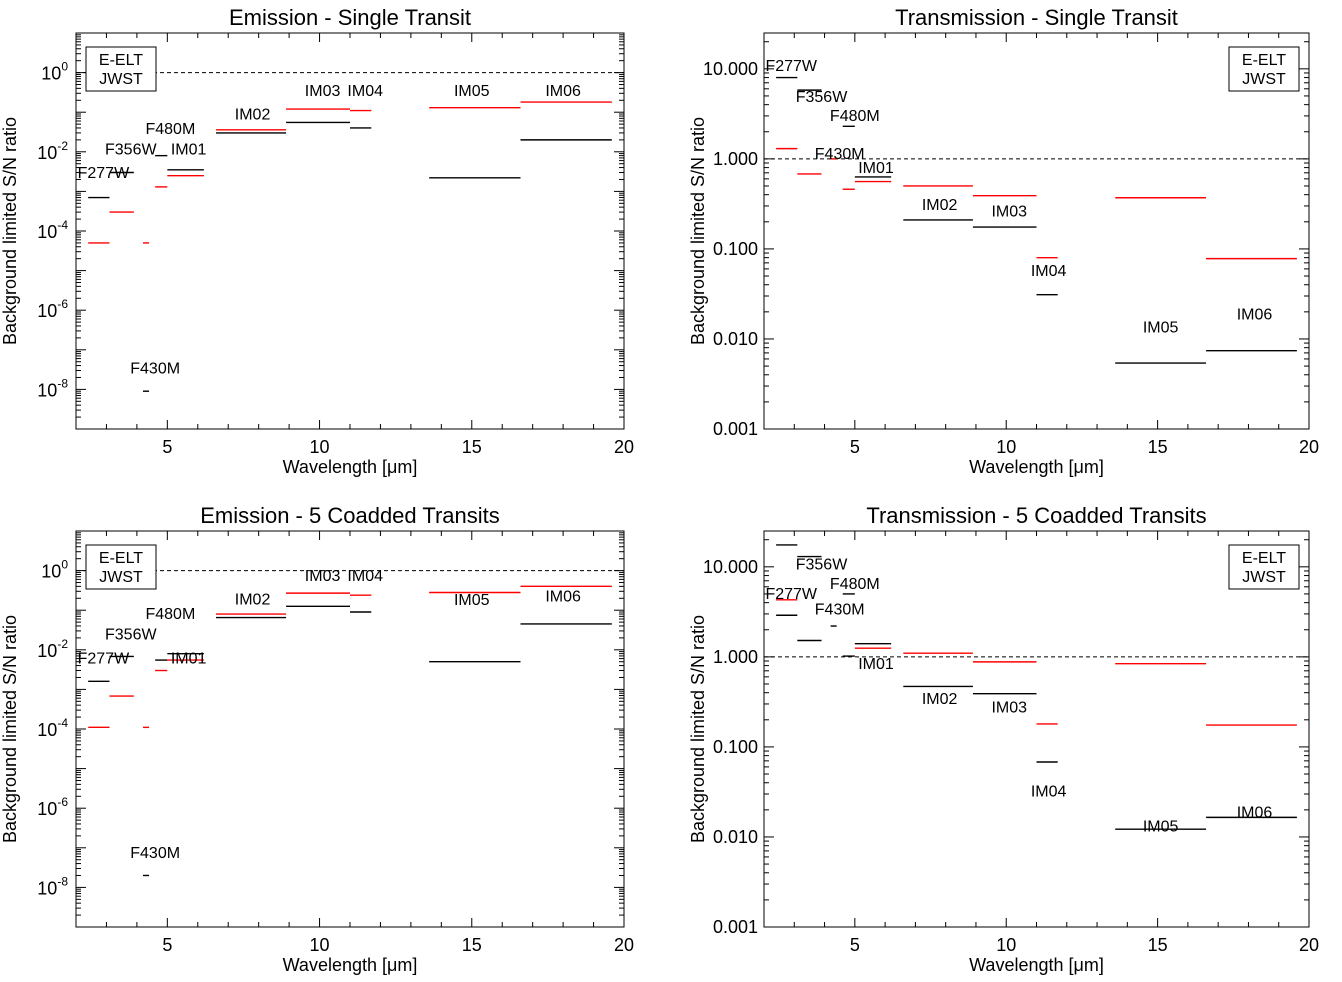  What do you see at coordinates (52, 807) in the screenshot?
I see `y-tick-label: 10⁻⁶` at bounding box center [52, 807].